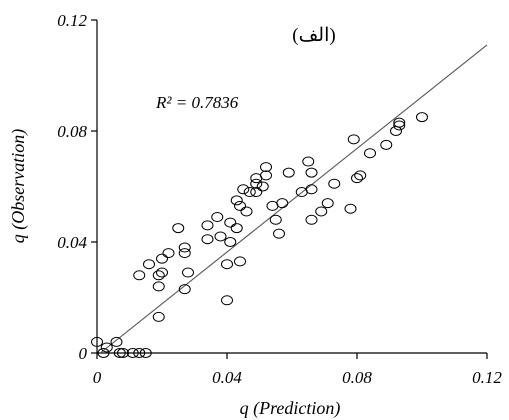  What do you see at coordinates (83, 353) in the screenshot?
I see `y-tick-label: 0` at bounding box center [83, 353].